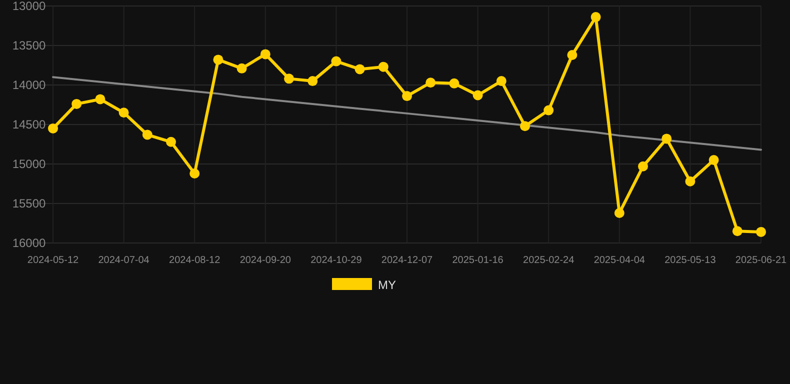 The height and width of the screenshot is (384, 790). What do you see at coordinates (53, 260) in the screenshot?
I see `x-tick-label: 2024-05-12` at bounding box center [53, 260].